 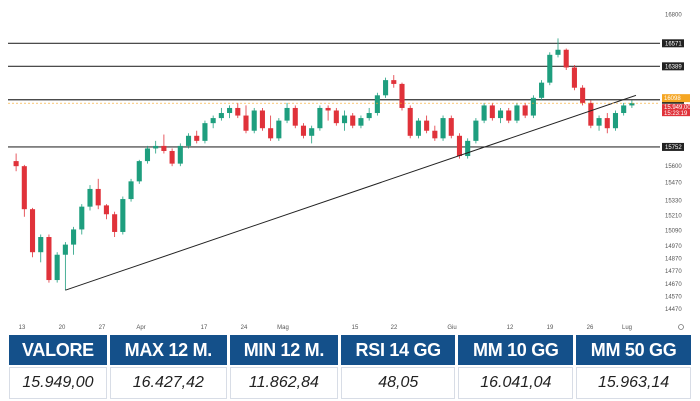 I want to click on value-min-12m: 11.862,84, so click(x=284, y=383).